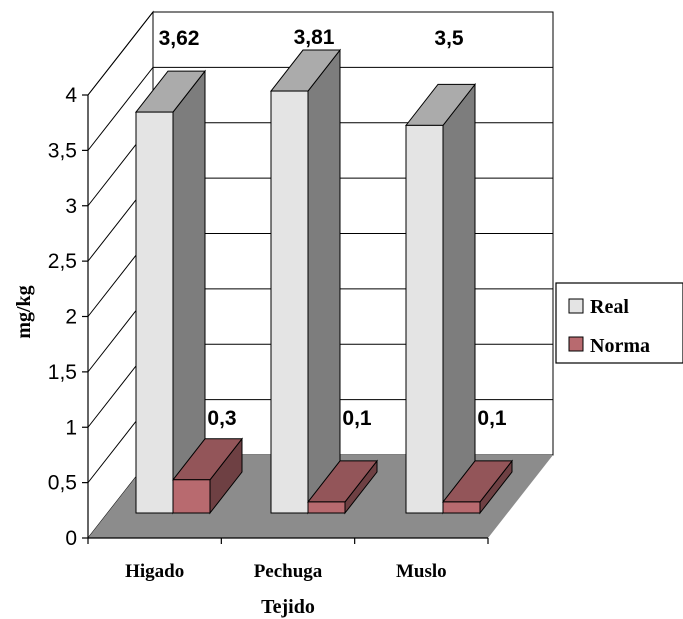 The width and height of the screenshot is (683, 619). Describe the element at coordinates (62, 372) in the screenshot. I see `y-tick-label: 1,5` at that location.